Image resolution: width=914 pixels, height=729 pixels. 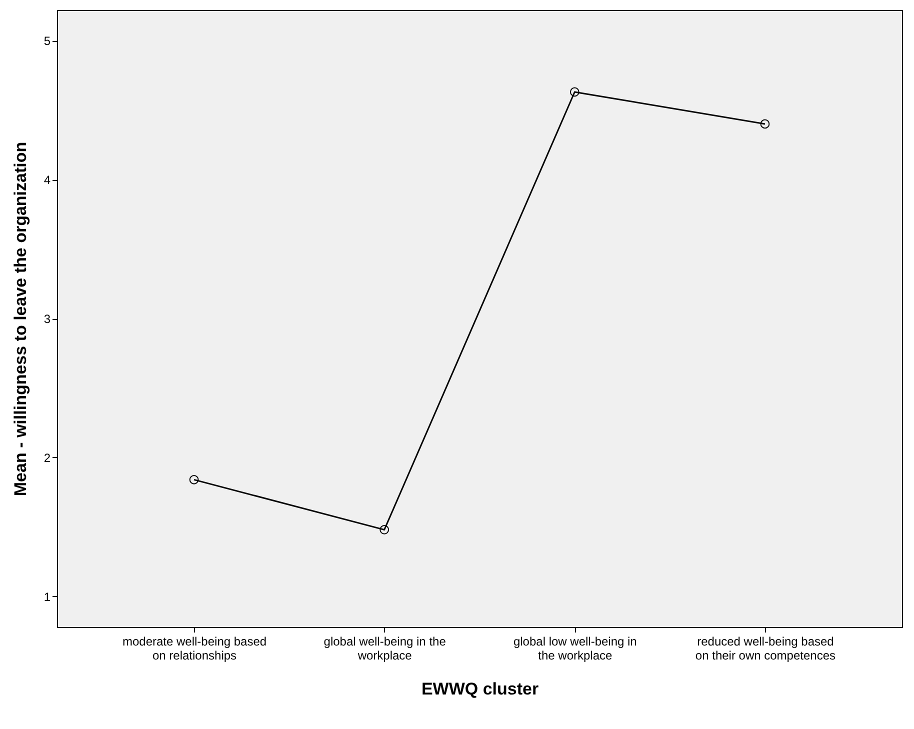 What do you see at coordinates (480, 689) in the screenshot?
I see `x-axis-title: EWWQ cluster` at bounding box center [480, 689].